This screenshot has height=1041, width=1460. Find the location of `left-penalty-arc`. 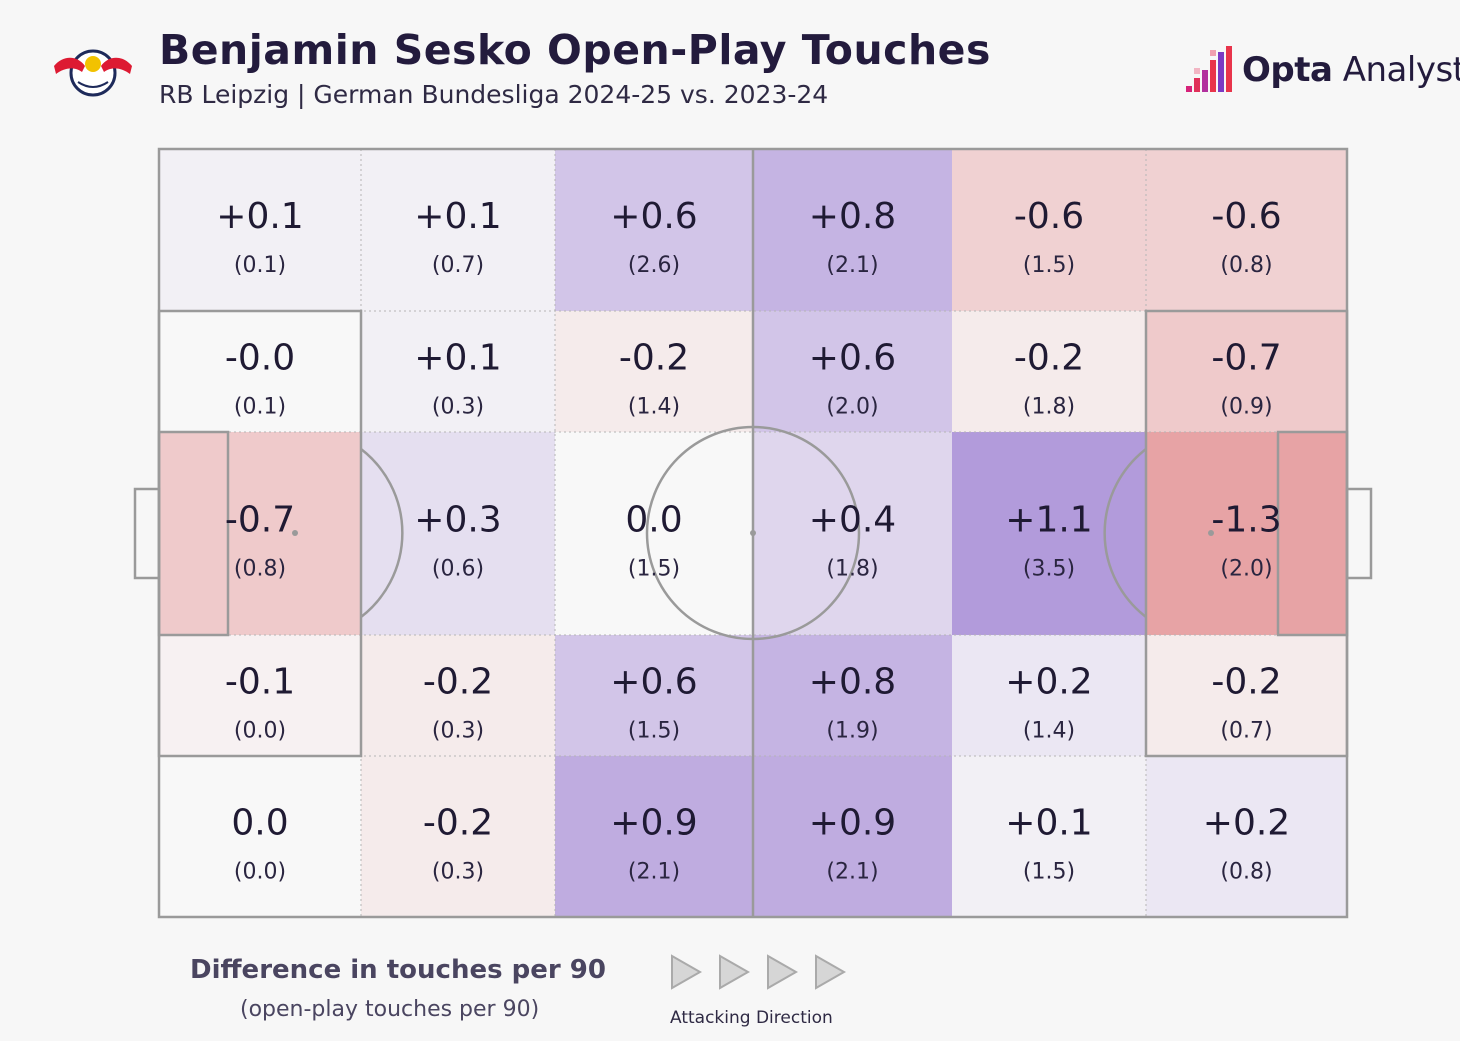

left-penalty-arc is located at coordinates (382, 533).